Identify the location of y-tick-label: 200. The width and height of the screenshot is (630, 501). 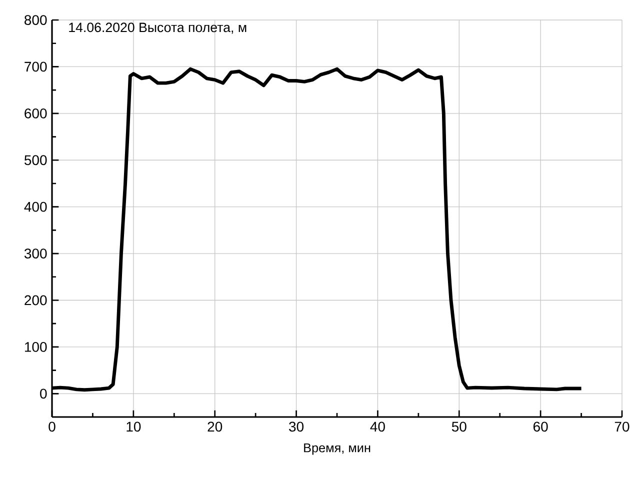
(35, 300).